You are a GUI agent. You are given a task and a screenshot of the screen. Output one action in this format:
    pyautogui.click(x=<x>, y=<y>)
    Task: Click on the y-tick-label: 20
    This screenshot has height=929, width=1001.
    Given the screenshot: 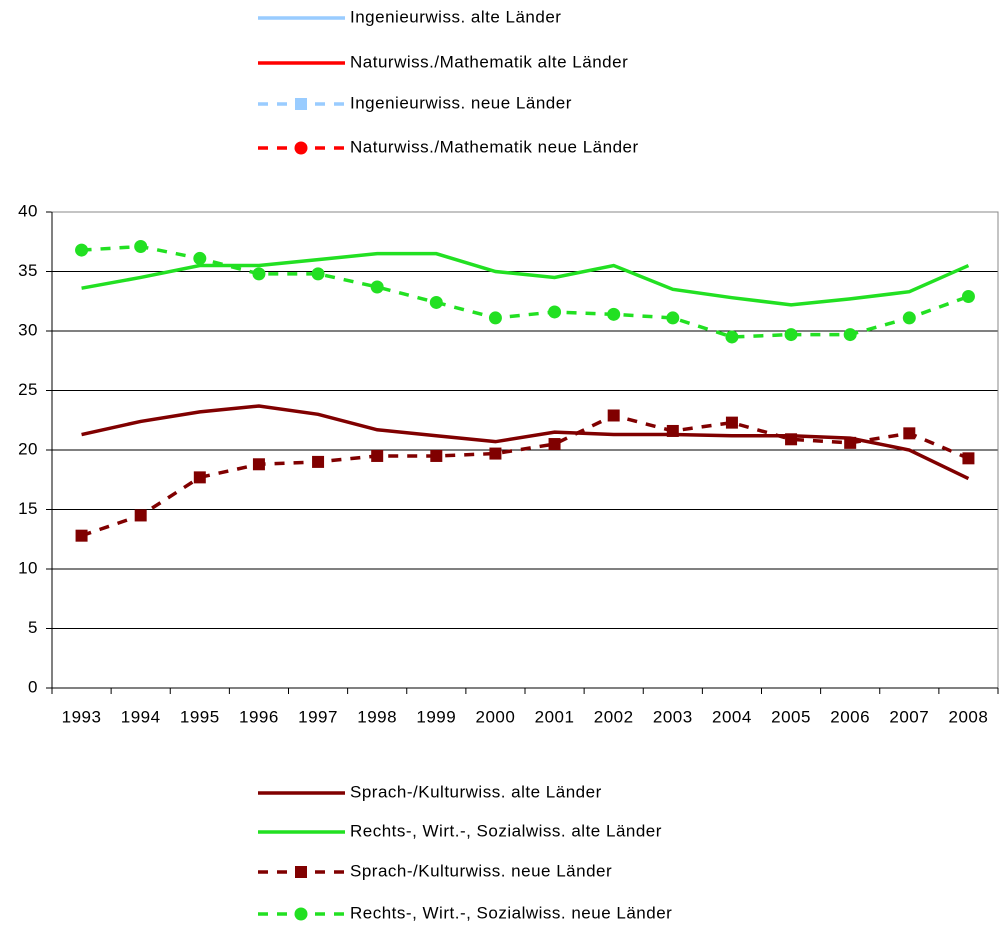 What is the action you would take?
    pyautogui.click(x=28, y=448)
    